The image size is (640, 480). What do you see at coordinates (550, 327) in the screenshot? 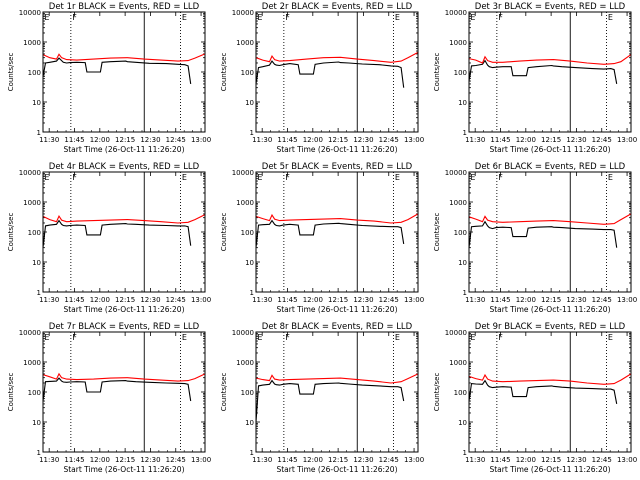
I see `panel-title: Det 9r BLACK = Events, RED = LLD` at bounding box center [550, 327].